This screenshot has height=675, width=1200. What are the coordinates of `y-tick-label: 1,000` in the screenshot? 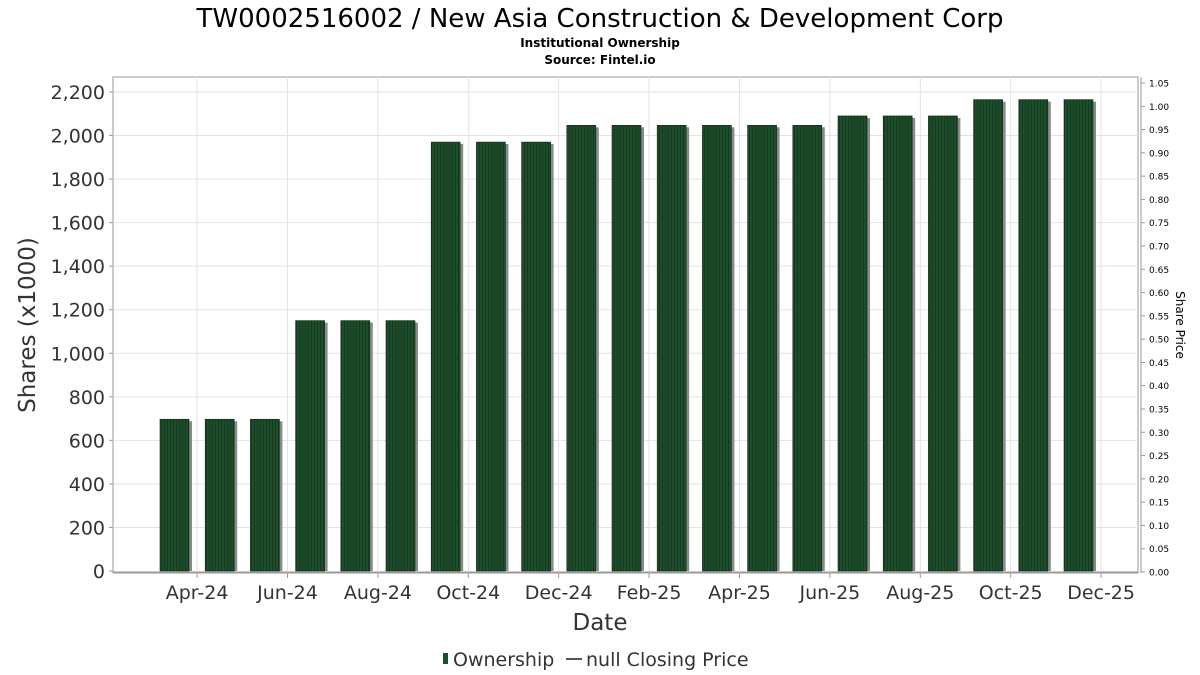 It's located at (78, 354).